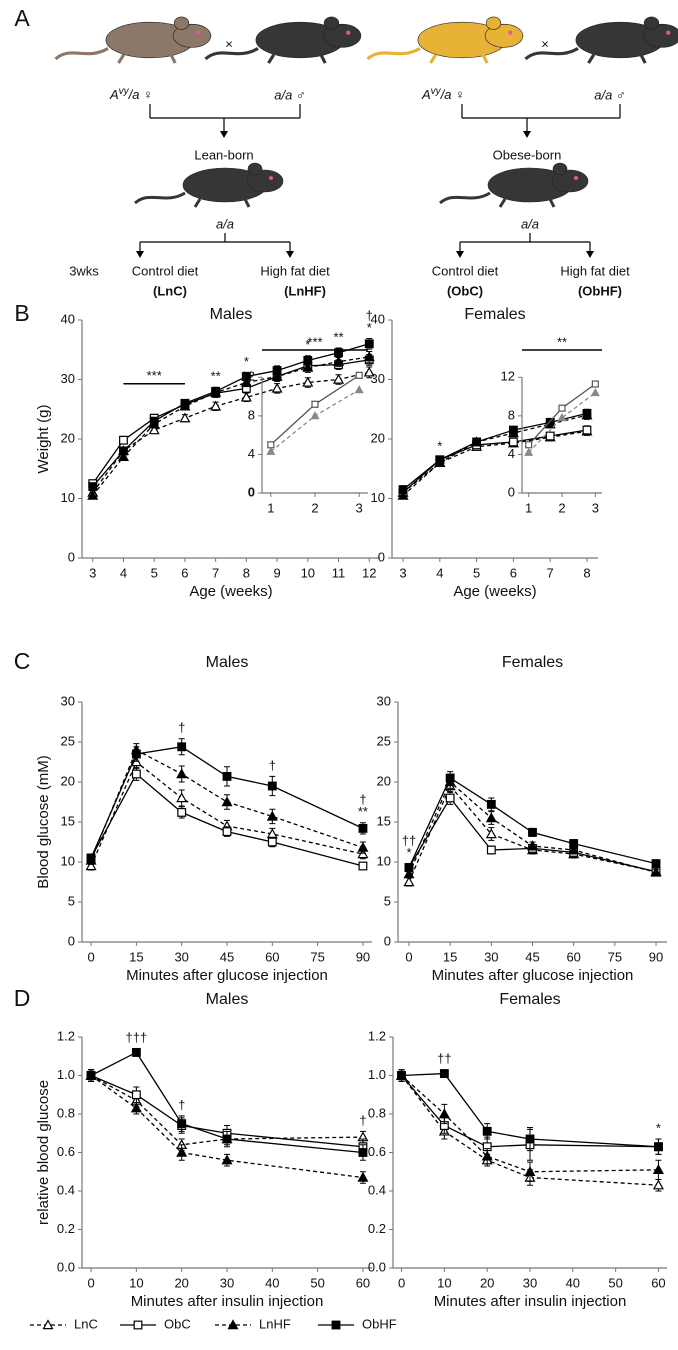 The image size is (678, 1350). What do you see at coordinates (465, 270) in the screenshot?
I see `diet-name: Control diet` at bounding box center [465, 270].